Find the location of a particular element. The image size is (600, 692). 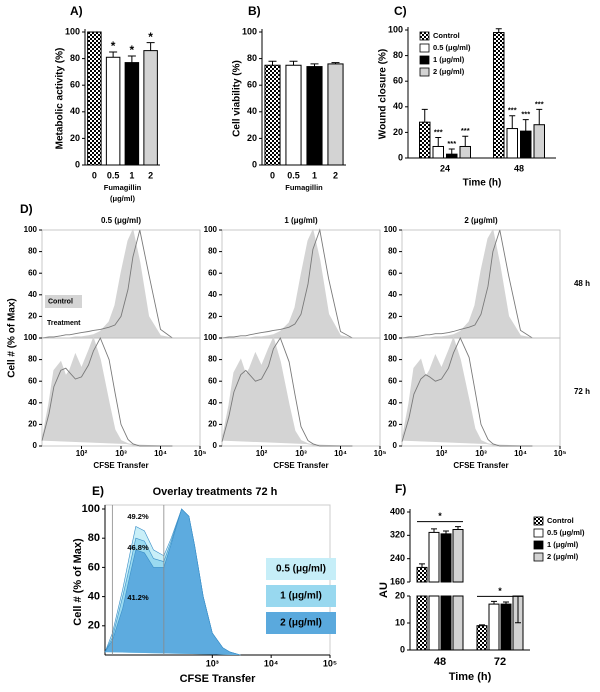

panel-title: B) is located at coordinates (254, 11).